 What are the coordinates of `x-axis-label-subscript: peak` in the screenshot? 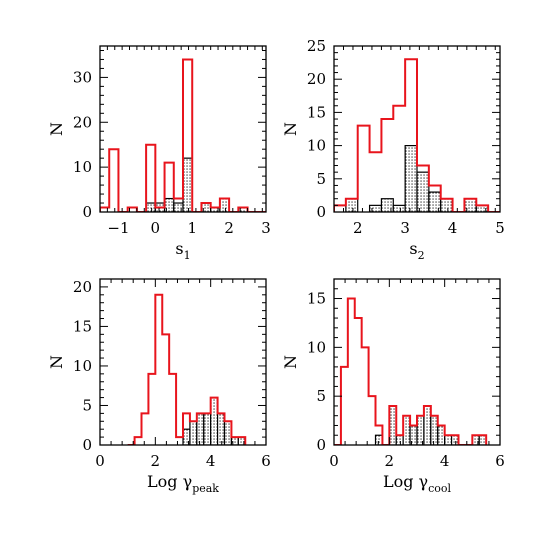 It's located at (205, 488).